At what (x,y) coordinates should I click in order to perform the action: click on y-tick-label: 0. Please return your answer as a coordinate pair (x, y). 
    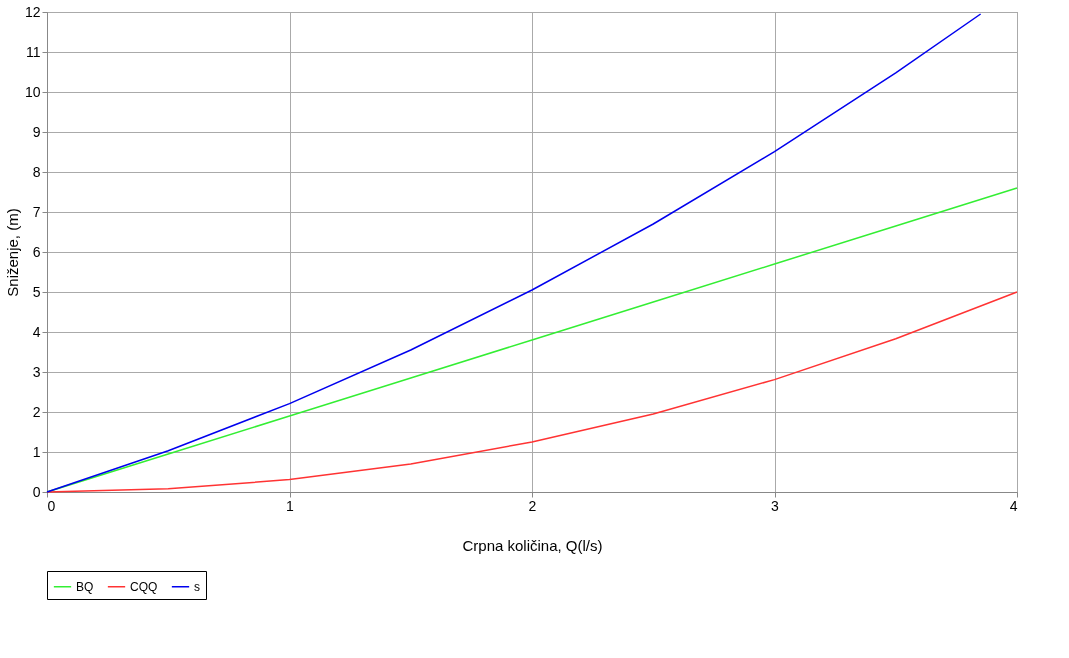
    Looking at the image, I should click on (36, 491).